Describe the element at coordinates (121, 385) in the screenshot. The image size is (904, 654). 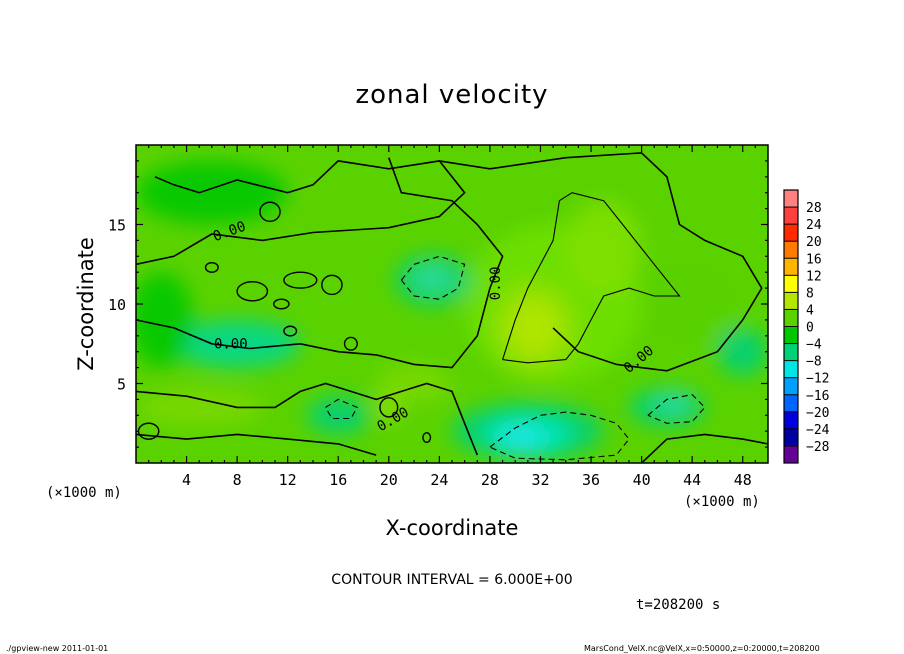
I see `y-tick-label: 5` at that location.